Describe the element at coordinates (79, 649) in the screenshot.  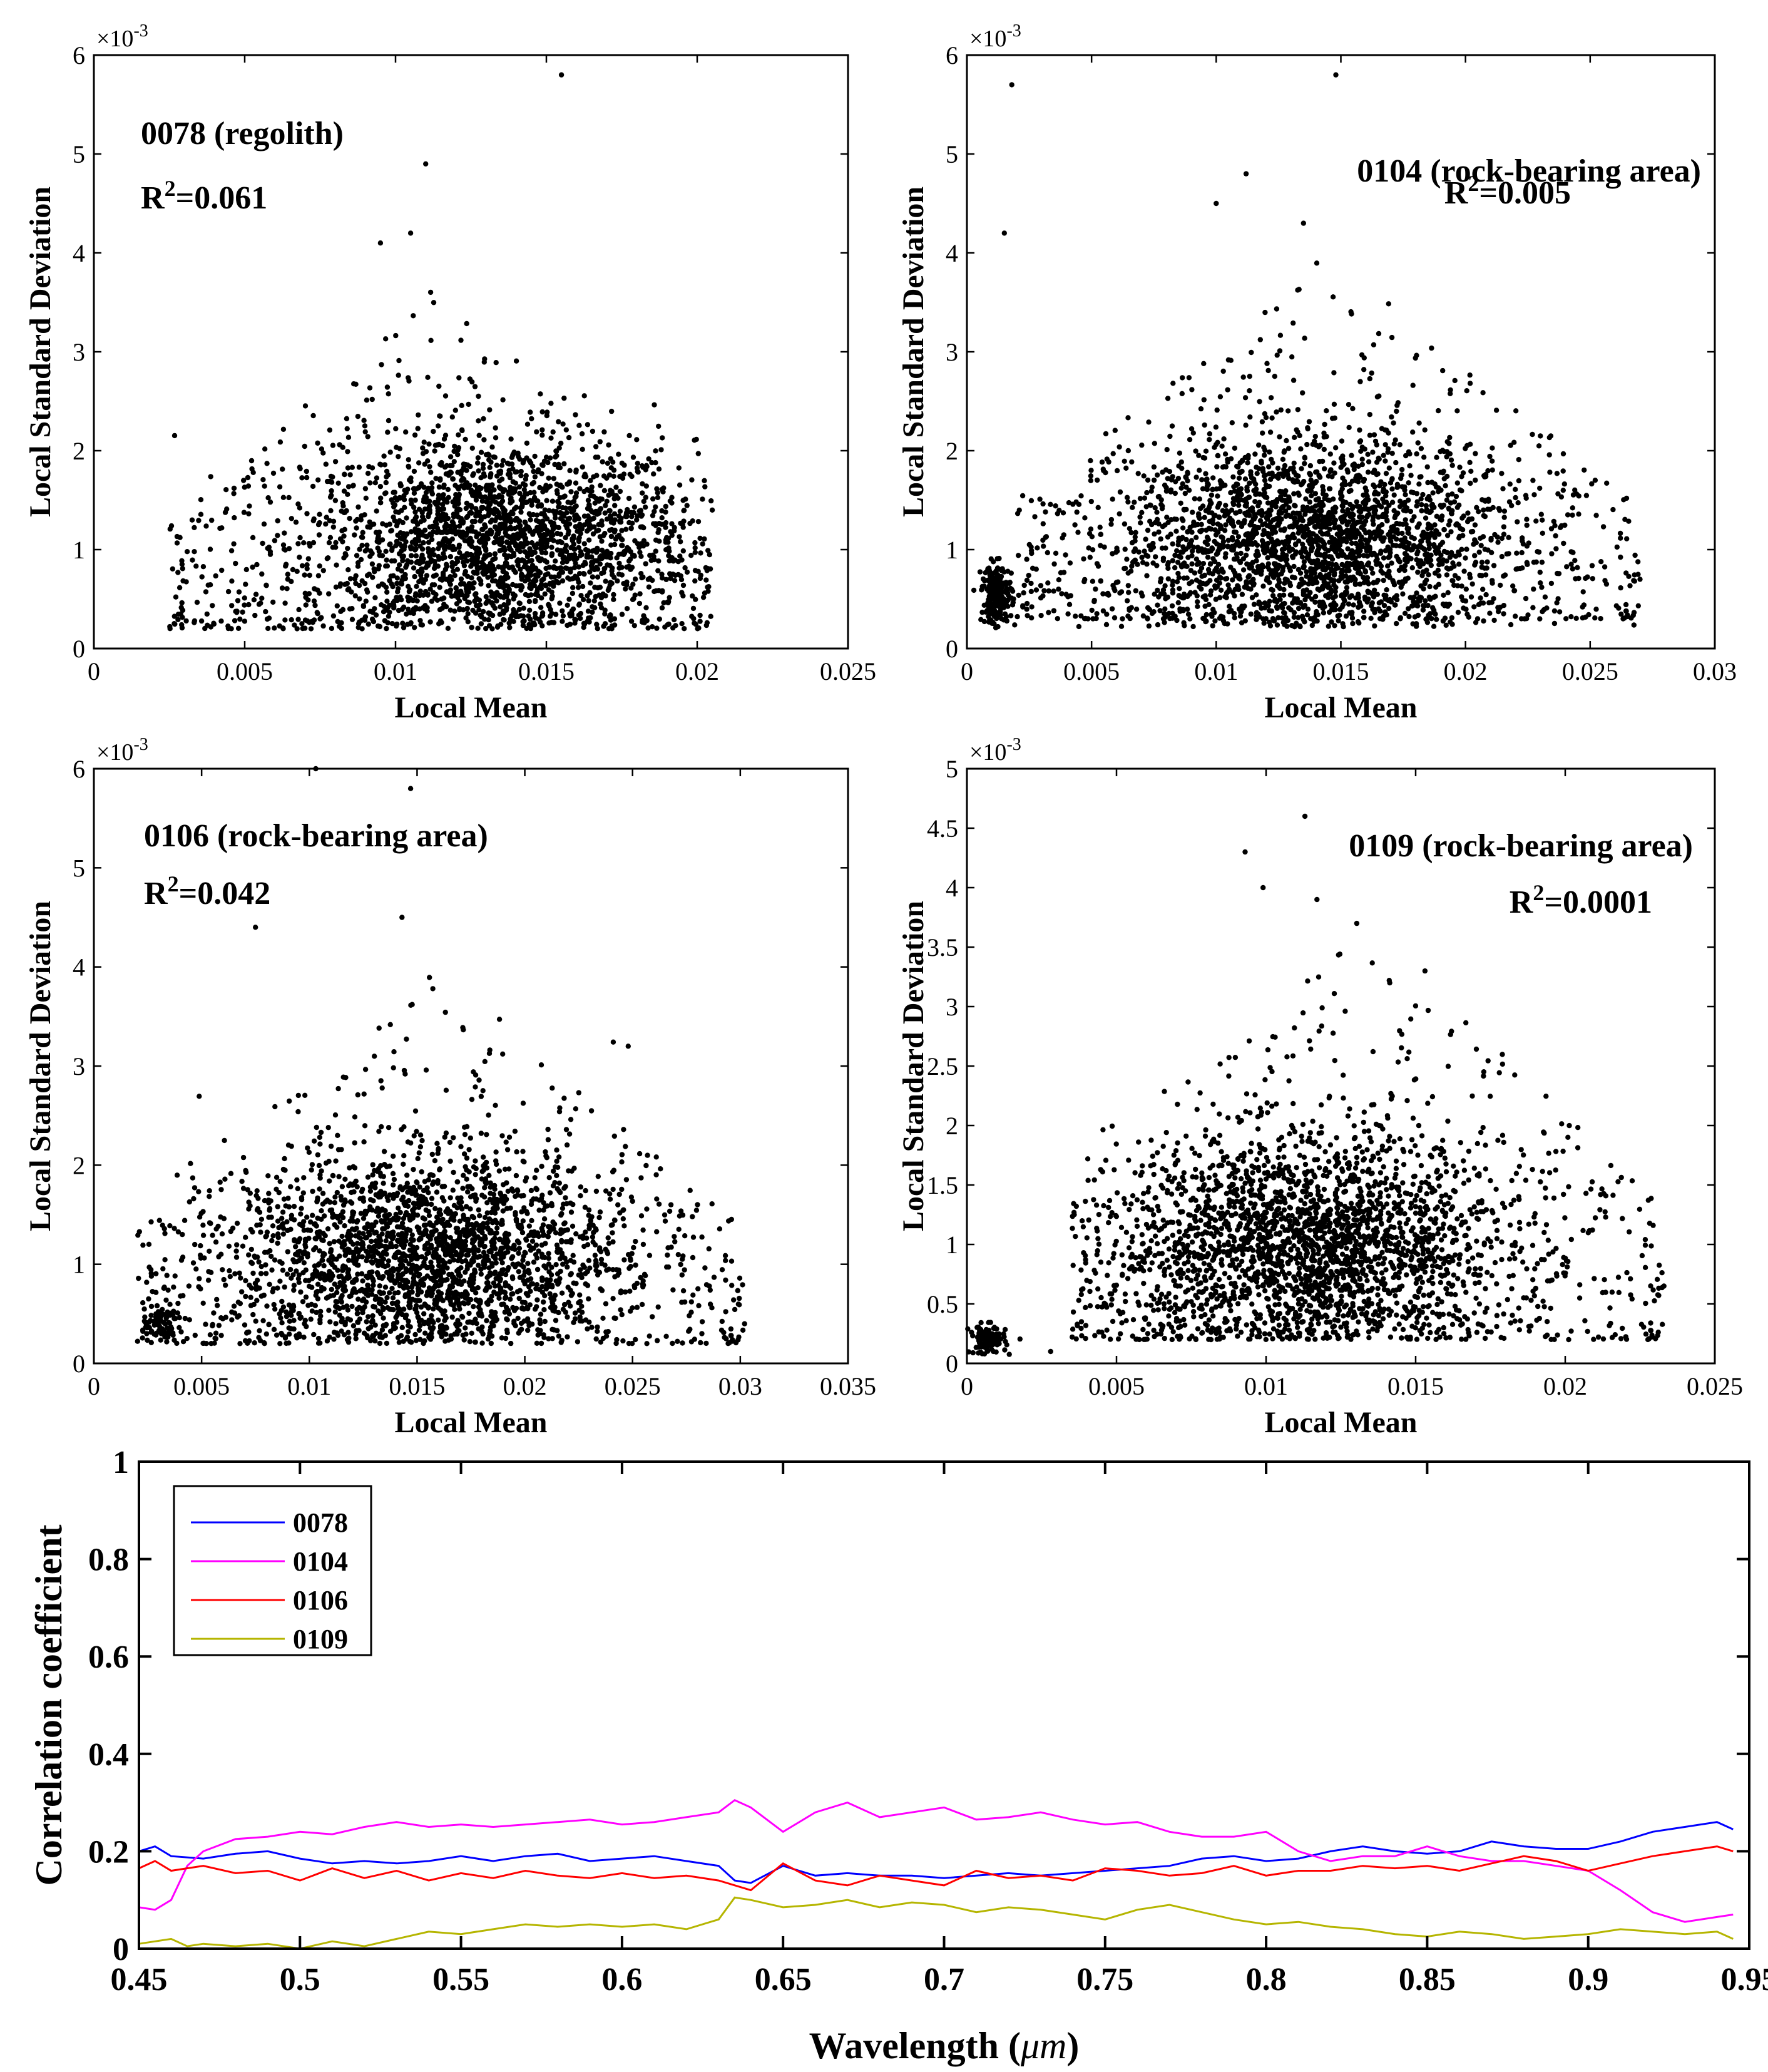
I see `y-tick-label: 0` at that location.